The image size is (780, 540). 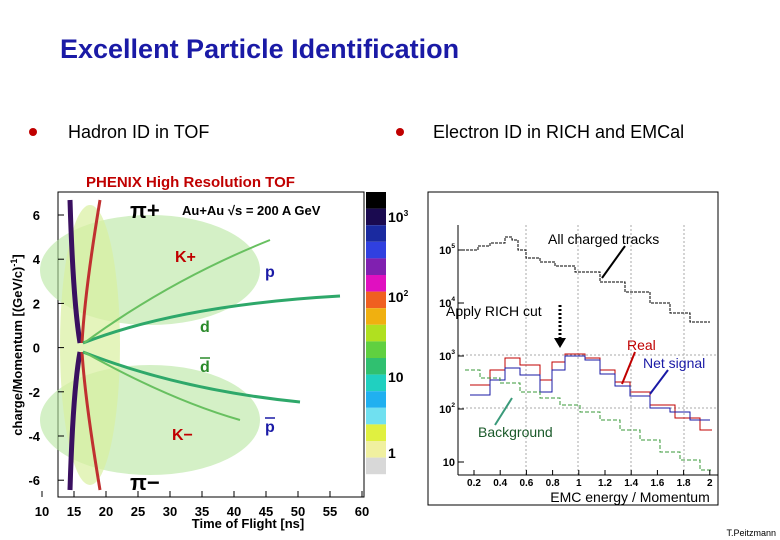 I want to click on scale-label: 10, so click(x=396, y=377).